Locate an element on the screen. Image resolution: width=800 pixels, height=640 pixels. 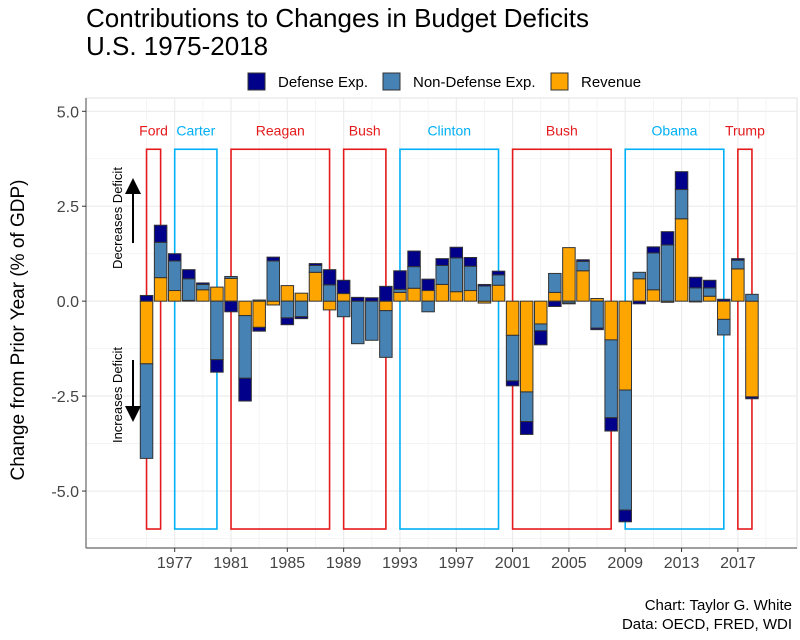
president-label: Clinton is located at coordinates (449, 130).